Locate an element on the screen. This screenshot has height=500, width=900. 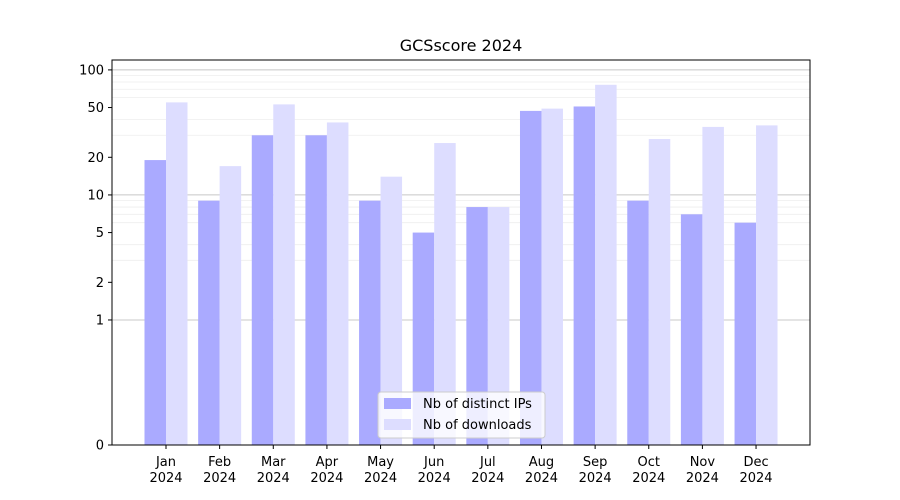
x-tick-label-month: Sep is located at coordinates (595, 462).